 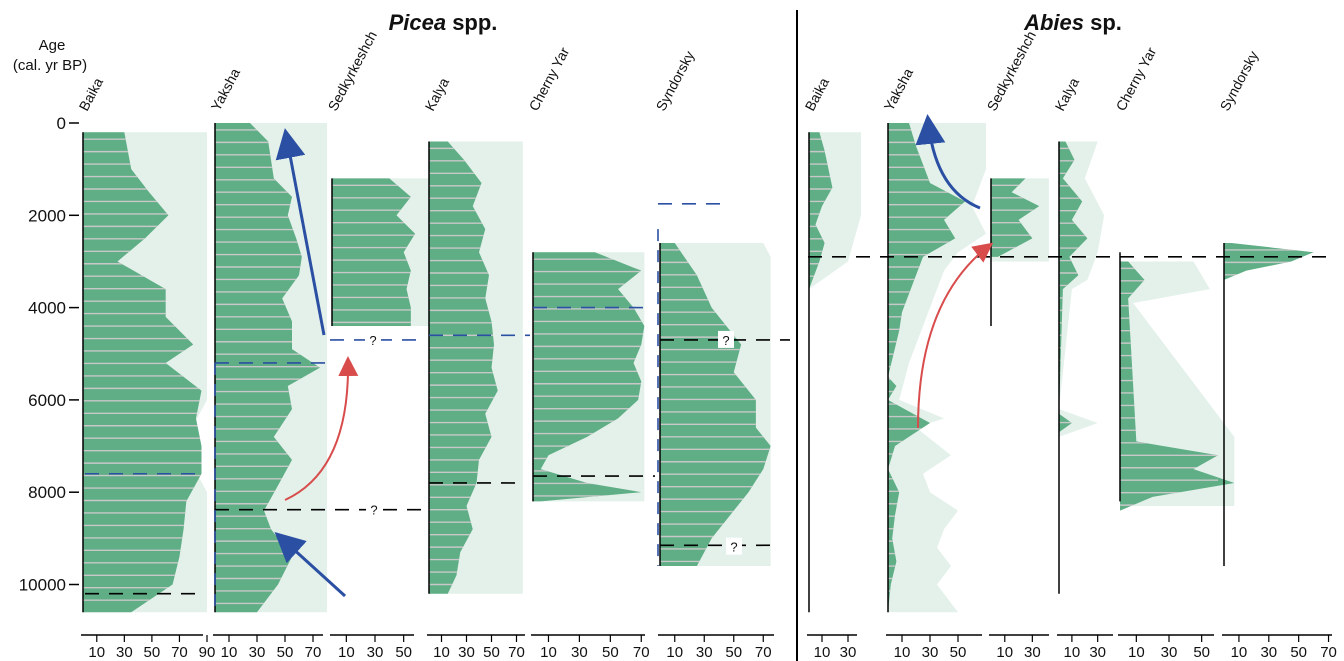 I want to click on site-cherny-yar: Cherny Yar 10 30 50, so click(x=1174, y=352).